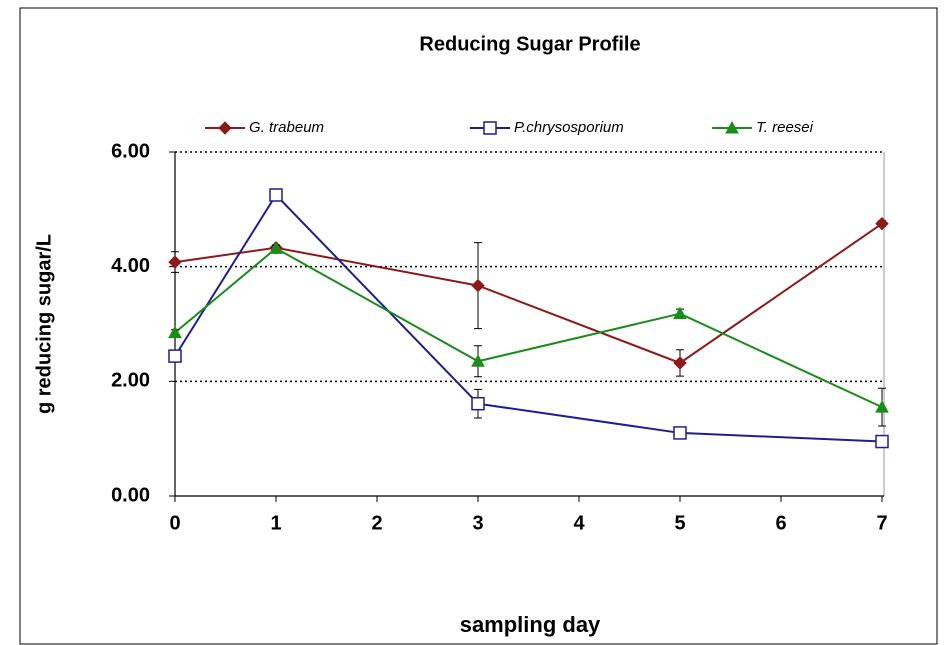 This screenshot has width=948, height=645. What do you see at coordinates (174, 523) in the screenshot?
I see `x-tick-label: 0` at bounding box center [174, 523].